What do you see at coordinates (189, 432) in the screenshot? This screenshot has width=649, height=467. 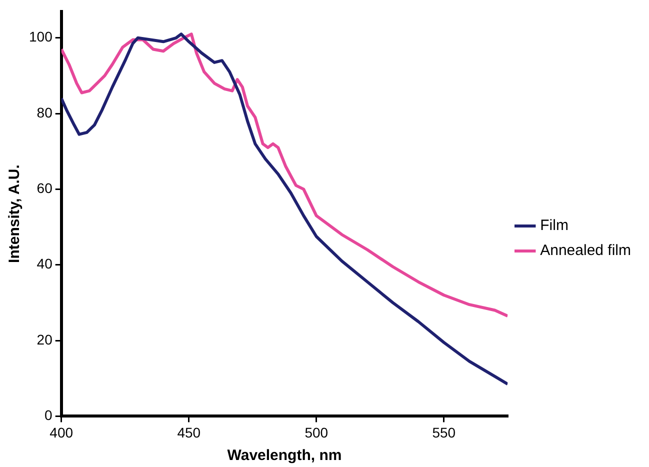 I see `x-tick-label: 450` at bounding box center [189, 432].